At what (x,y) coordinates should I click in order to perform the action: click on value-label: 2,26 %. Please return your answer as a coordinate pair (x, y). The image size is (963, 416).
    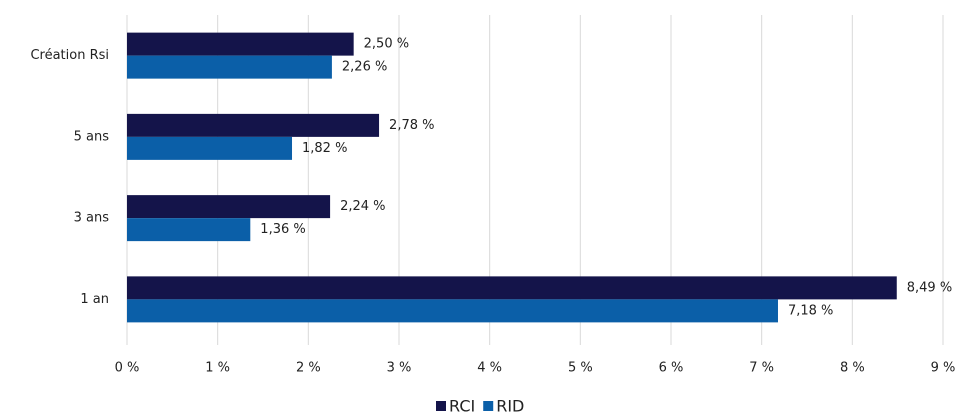
    Looking at the image, I should click on (364, 67).